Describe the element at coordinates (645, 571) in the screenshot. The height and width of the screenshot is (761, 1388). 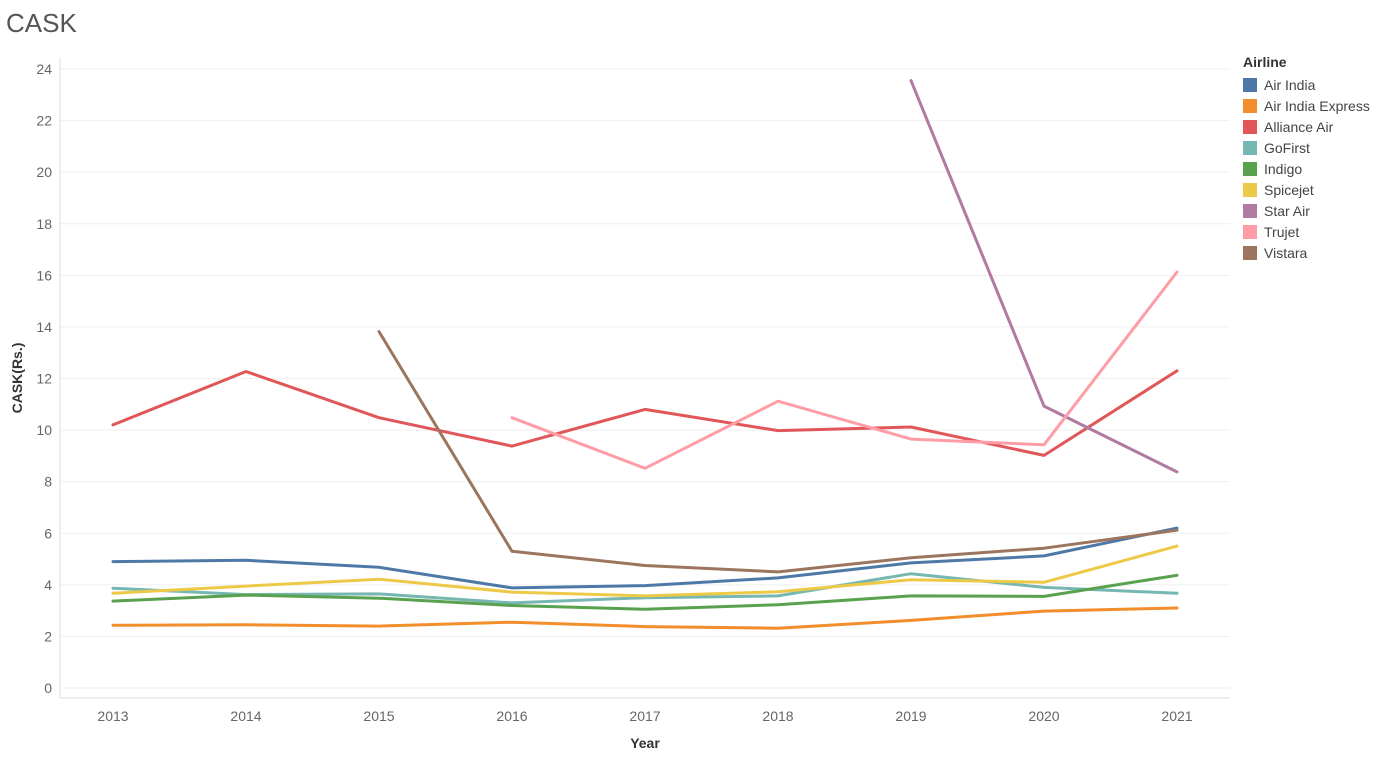
I see `series-line-spicejet` at that location.